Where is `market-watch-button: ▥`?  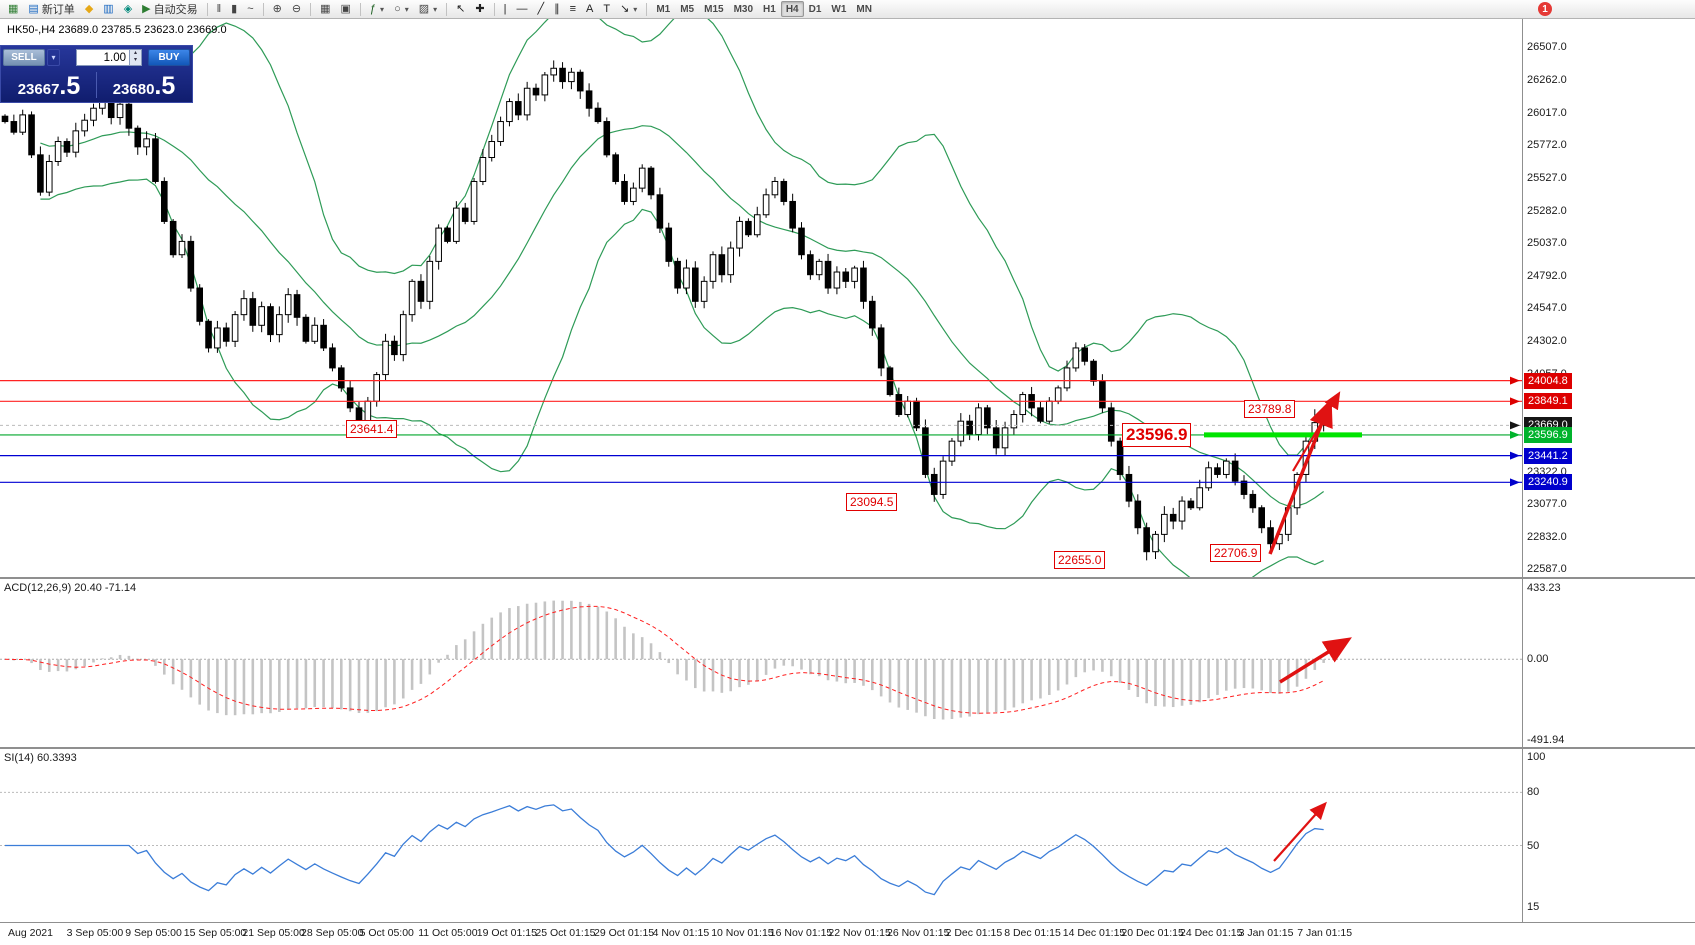
market-watch-button: ▥ is located at coordinates (108, 9).